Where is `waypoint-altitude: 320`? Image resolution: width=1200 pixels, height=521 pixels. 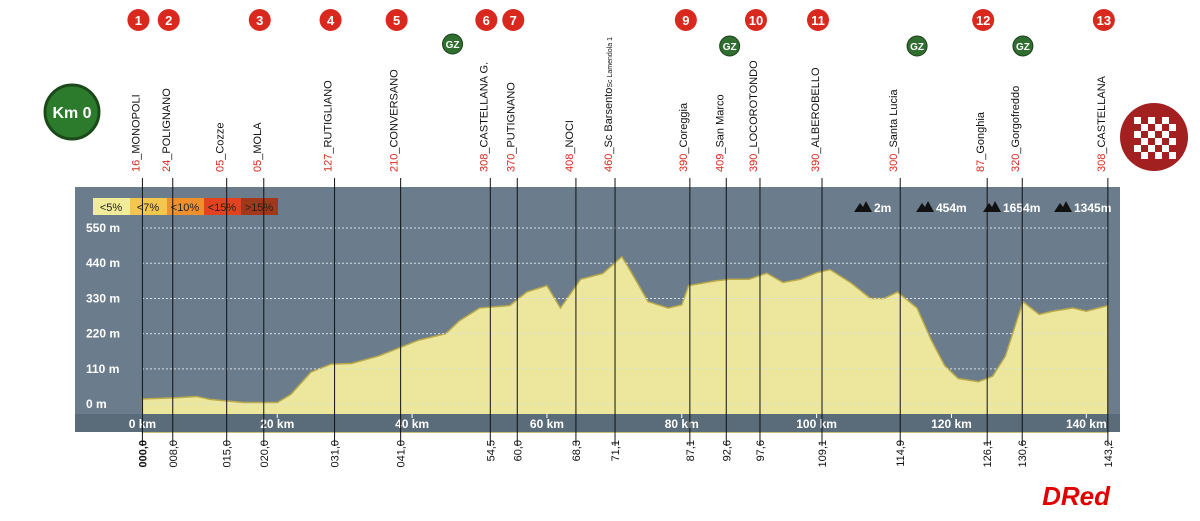
waypoint-altitude: 320 is located at coordinates (1016, 163).